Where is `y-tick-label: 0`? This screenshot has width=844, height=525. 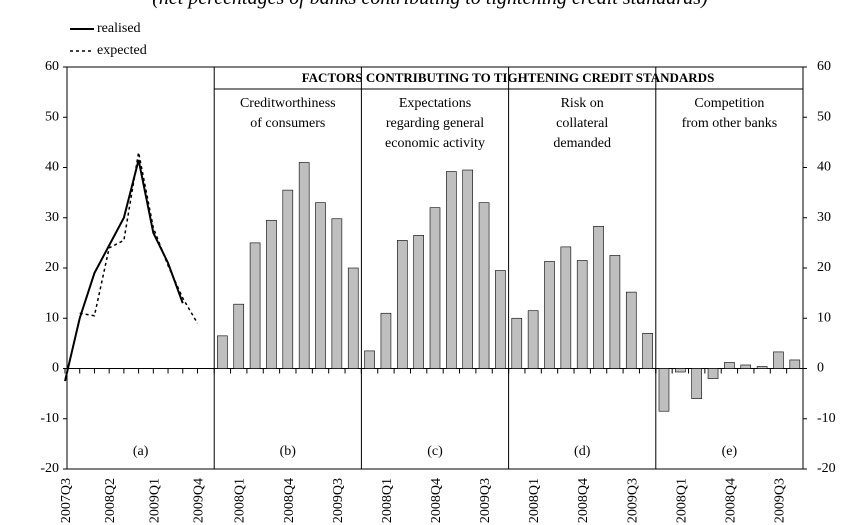
y-tick-label: 0 is located at coordinates (55, 368).